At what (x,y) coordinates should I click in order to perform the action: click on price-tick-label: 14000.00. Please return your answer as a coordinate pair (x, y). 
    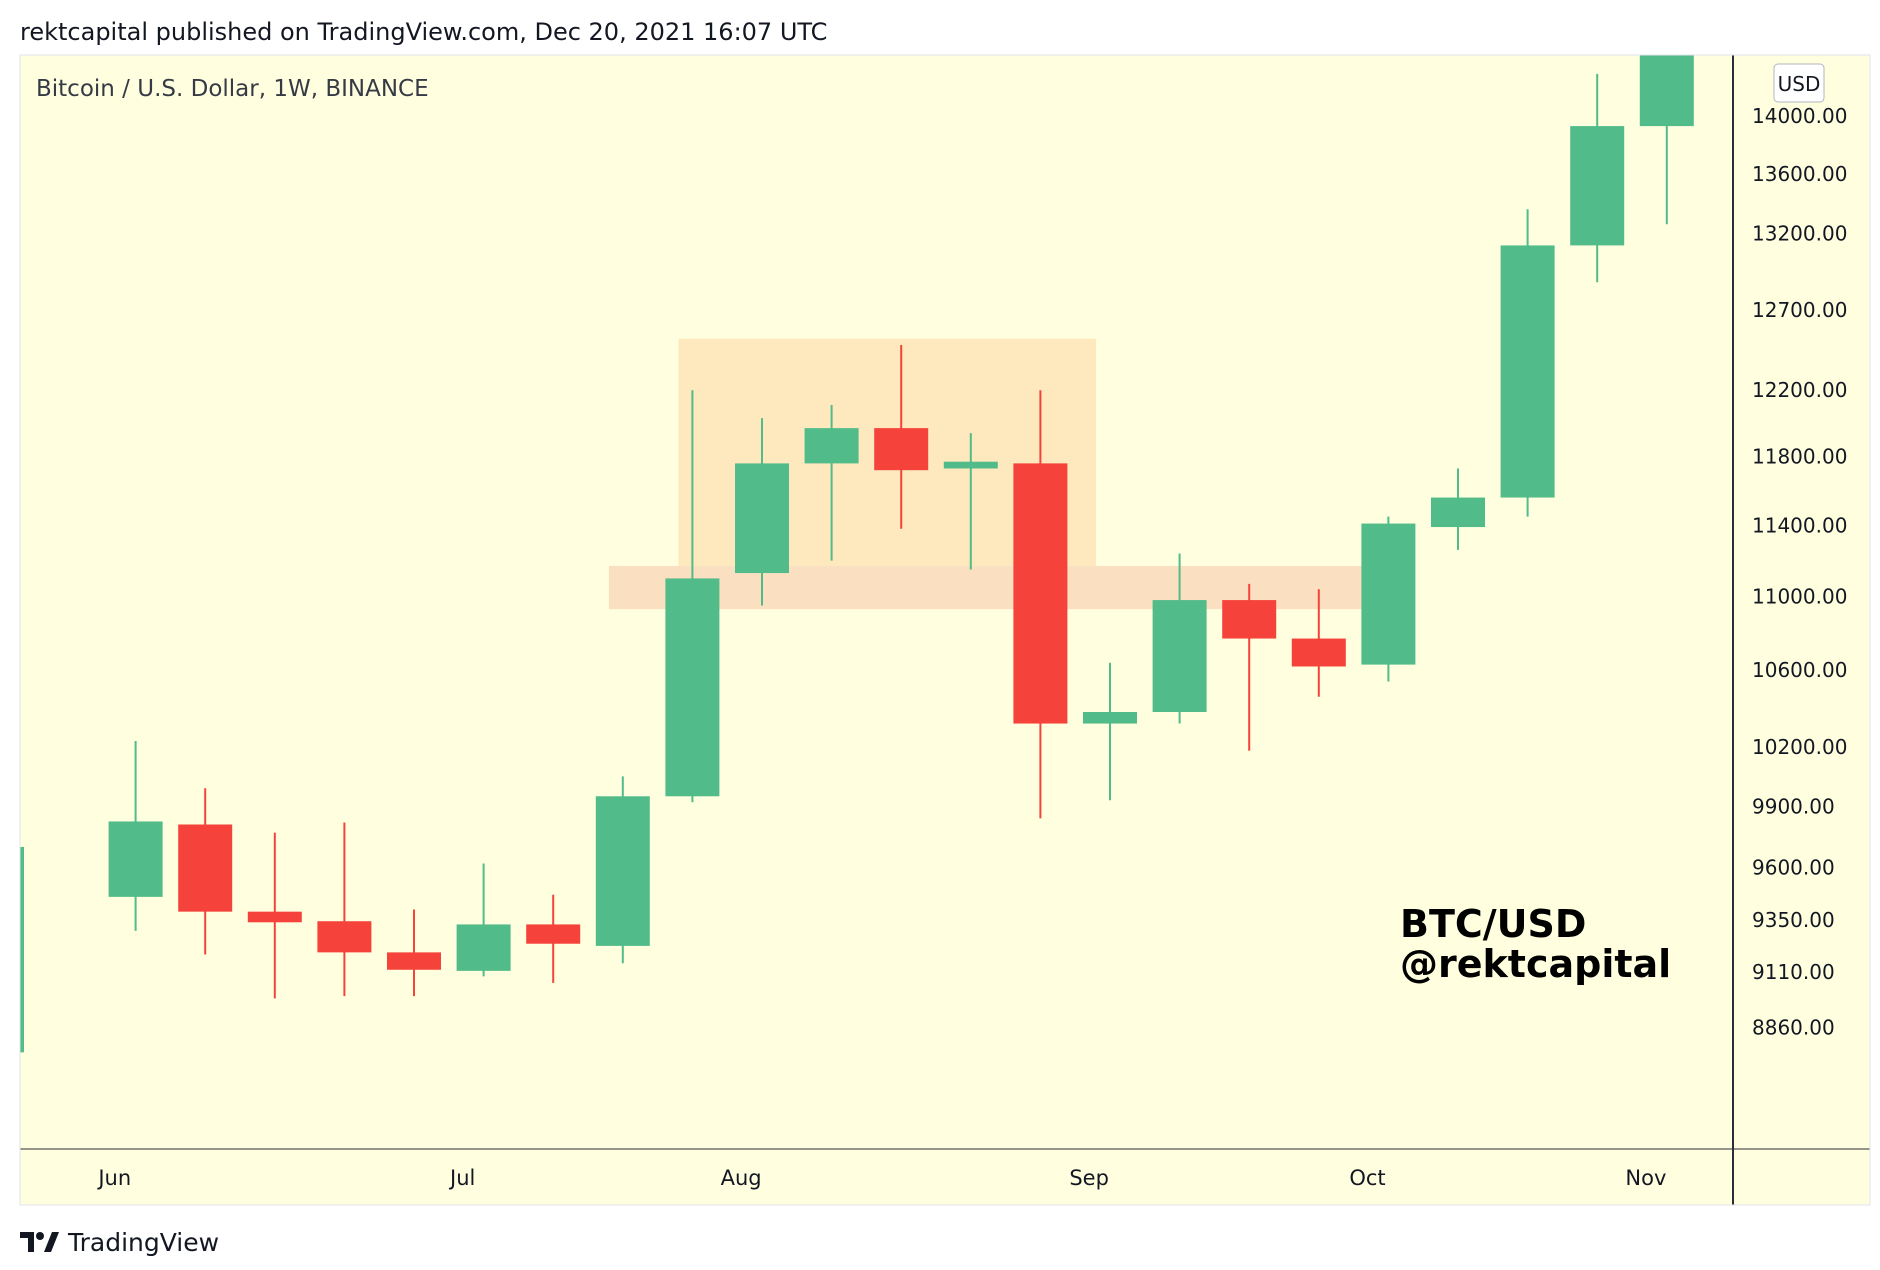
    Looking at the image, I should click on (1799, 116).